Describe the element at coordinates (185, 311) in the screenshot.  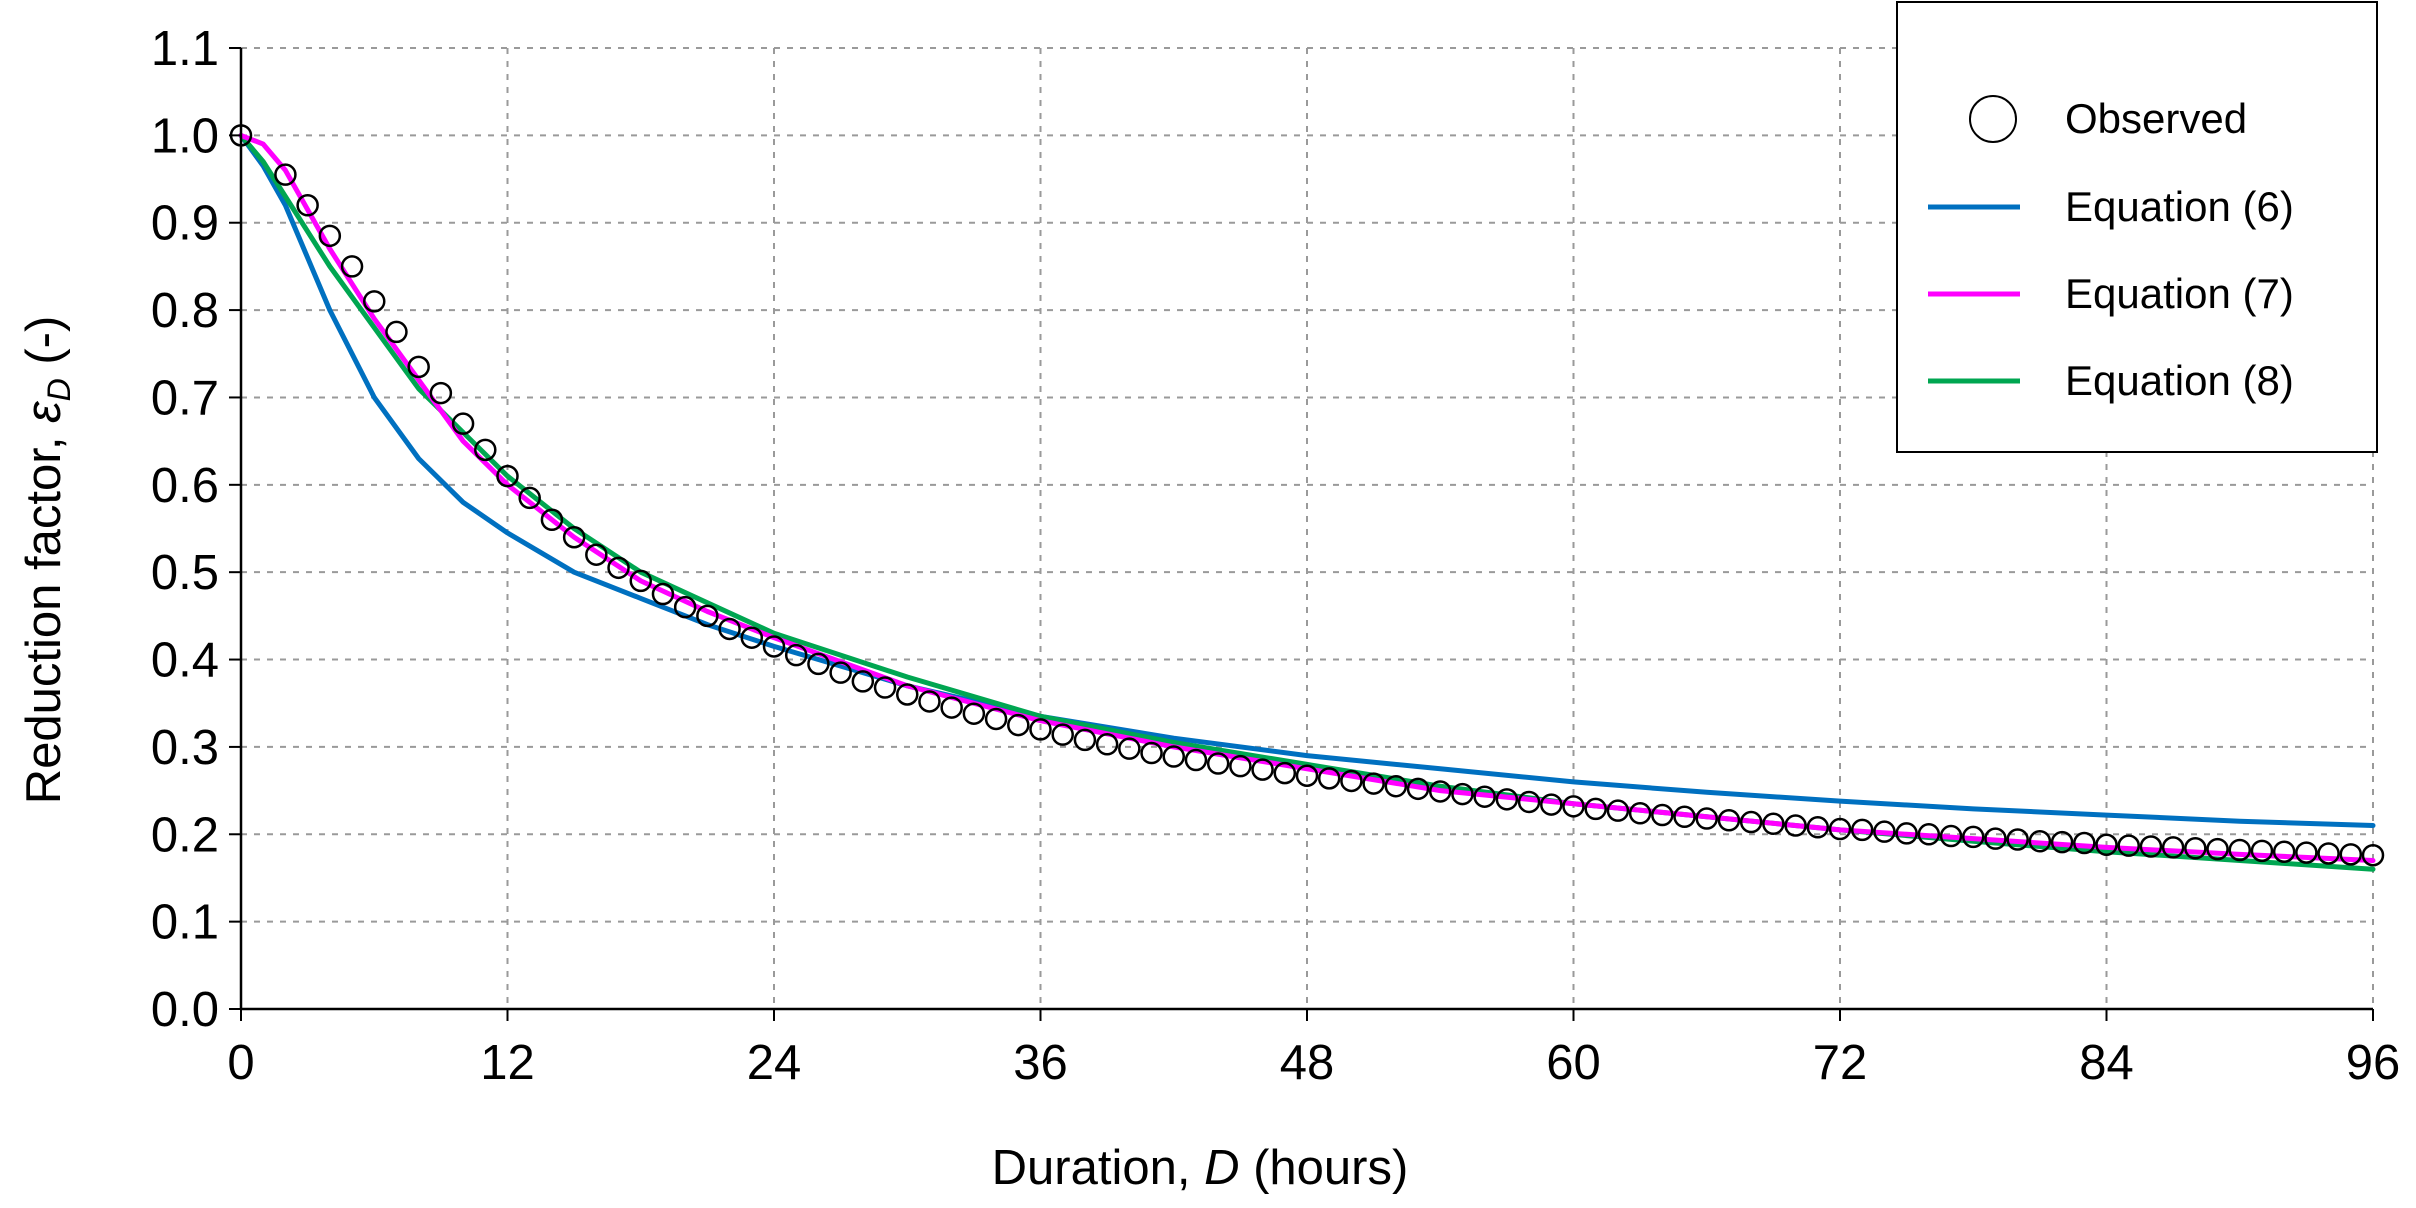
I see `y-tick-label: 0.8` at that location.